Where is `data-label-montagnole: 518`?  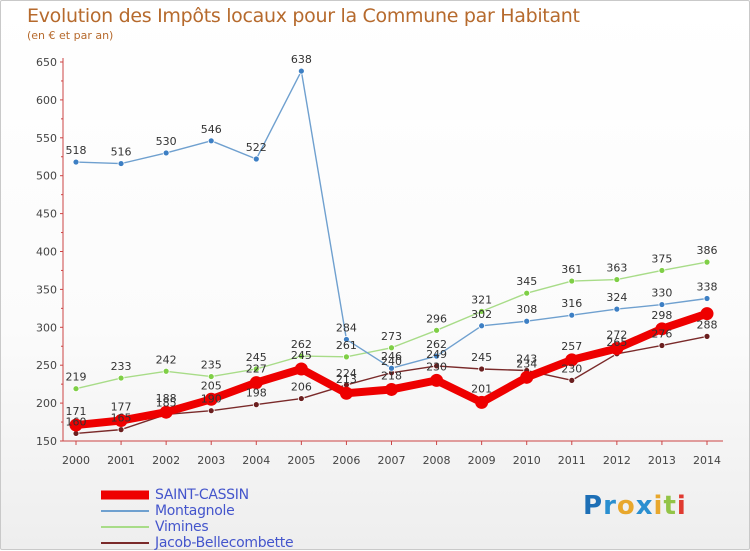 data-label-montagnole: 518 is located at coordinates (76, 150).